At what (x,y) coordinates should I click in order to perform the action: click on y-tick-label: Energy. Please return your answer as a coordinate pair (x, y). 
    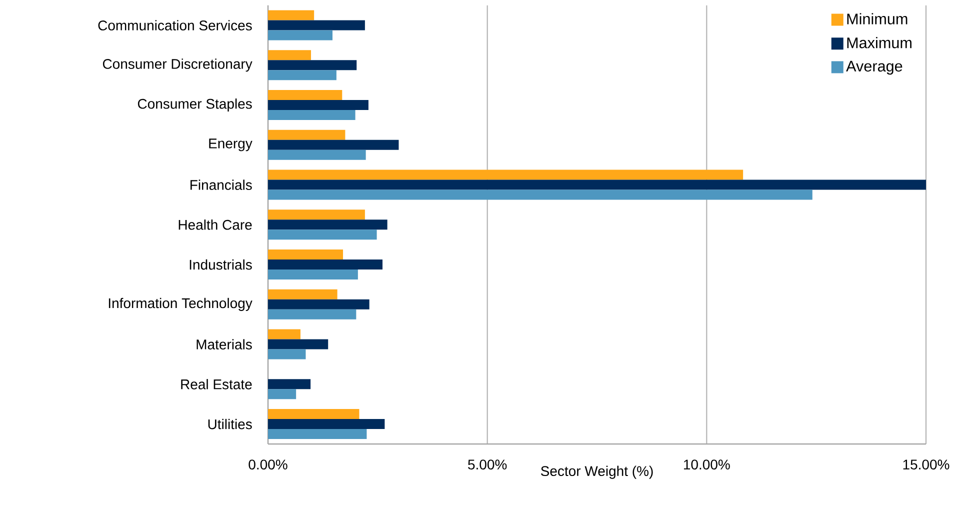
    Looking at the image, I should click on (230, 145).